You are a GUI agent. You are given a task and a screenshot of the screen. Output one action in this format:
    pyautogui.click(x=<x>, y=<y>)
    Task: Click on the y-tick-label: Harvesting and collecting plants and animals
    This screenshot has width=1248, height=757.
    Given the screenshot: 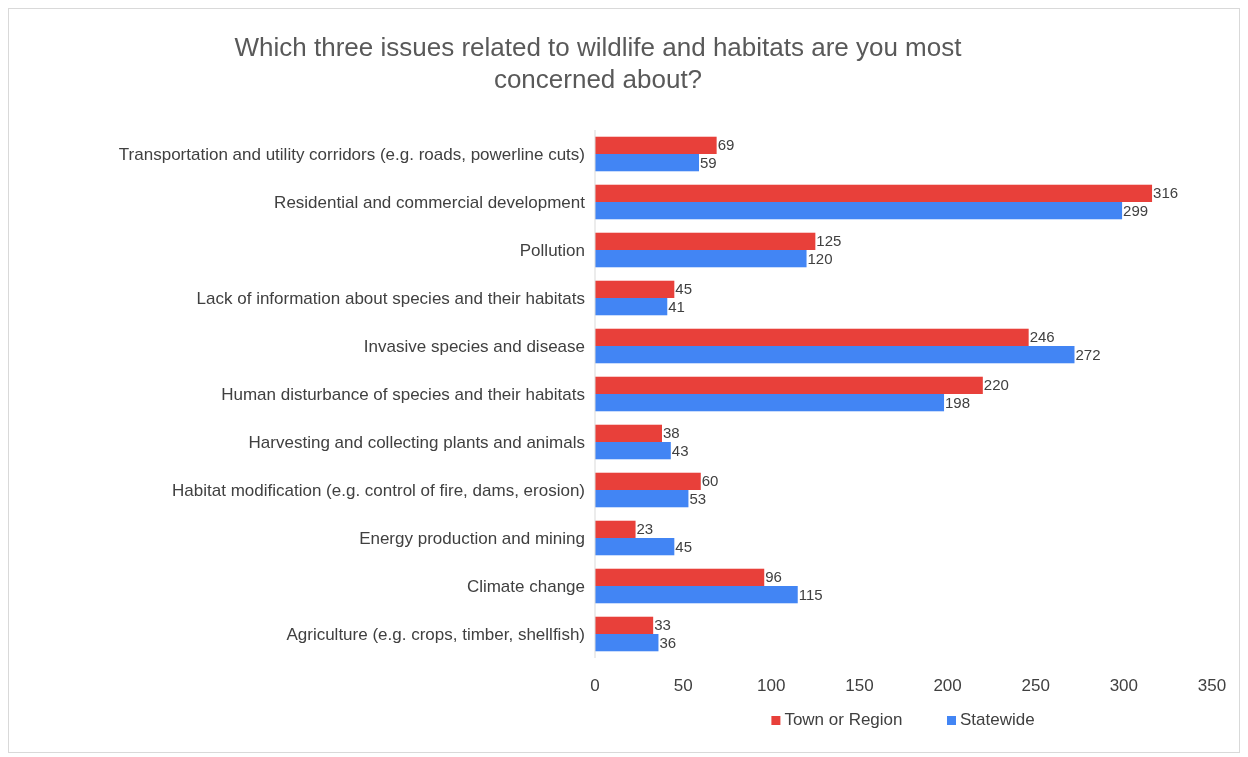 What is the action you would take?
    pyautogui.click(x=416, y=442)
    